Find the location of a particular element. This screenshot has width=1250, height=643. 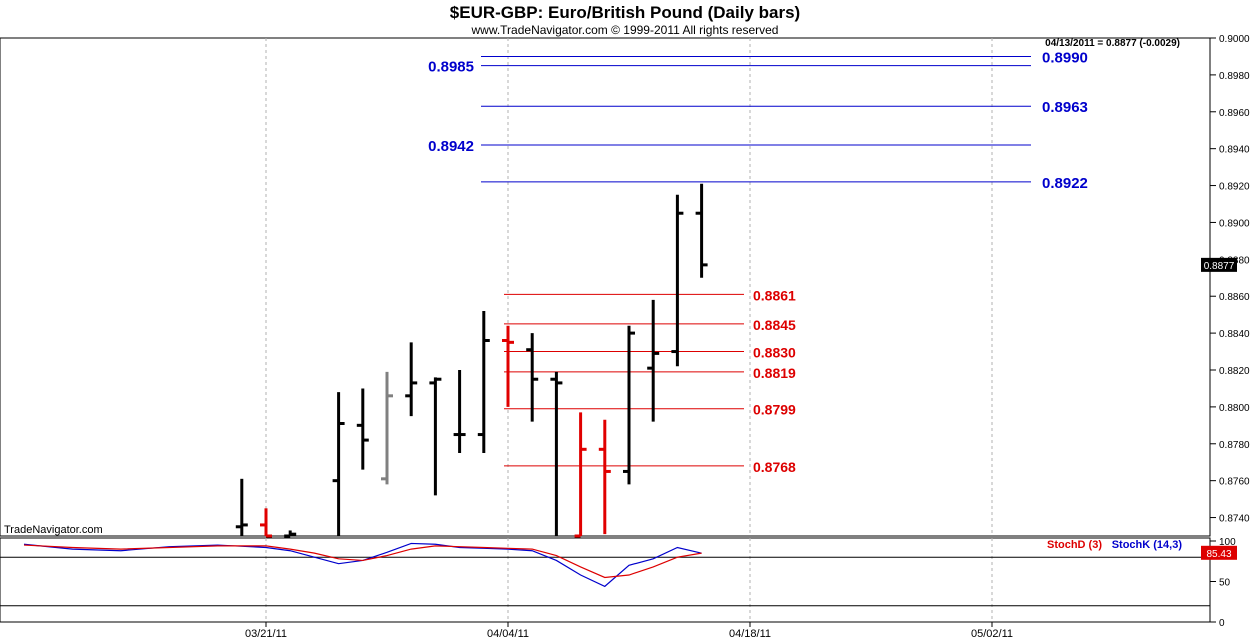

x-tick-label: 04/18/11 is located at coordinates (750, 634).